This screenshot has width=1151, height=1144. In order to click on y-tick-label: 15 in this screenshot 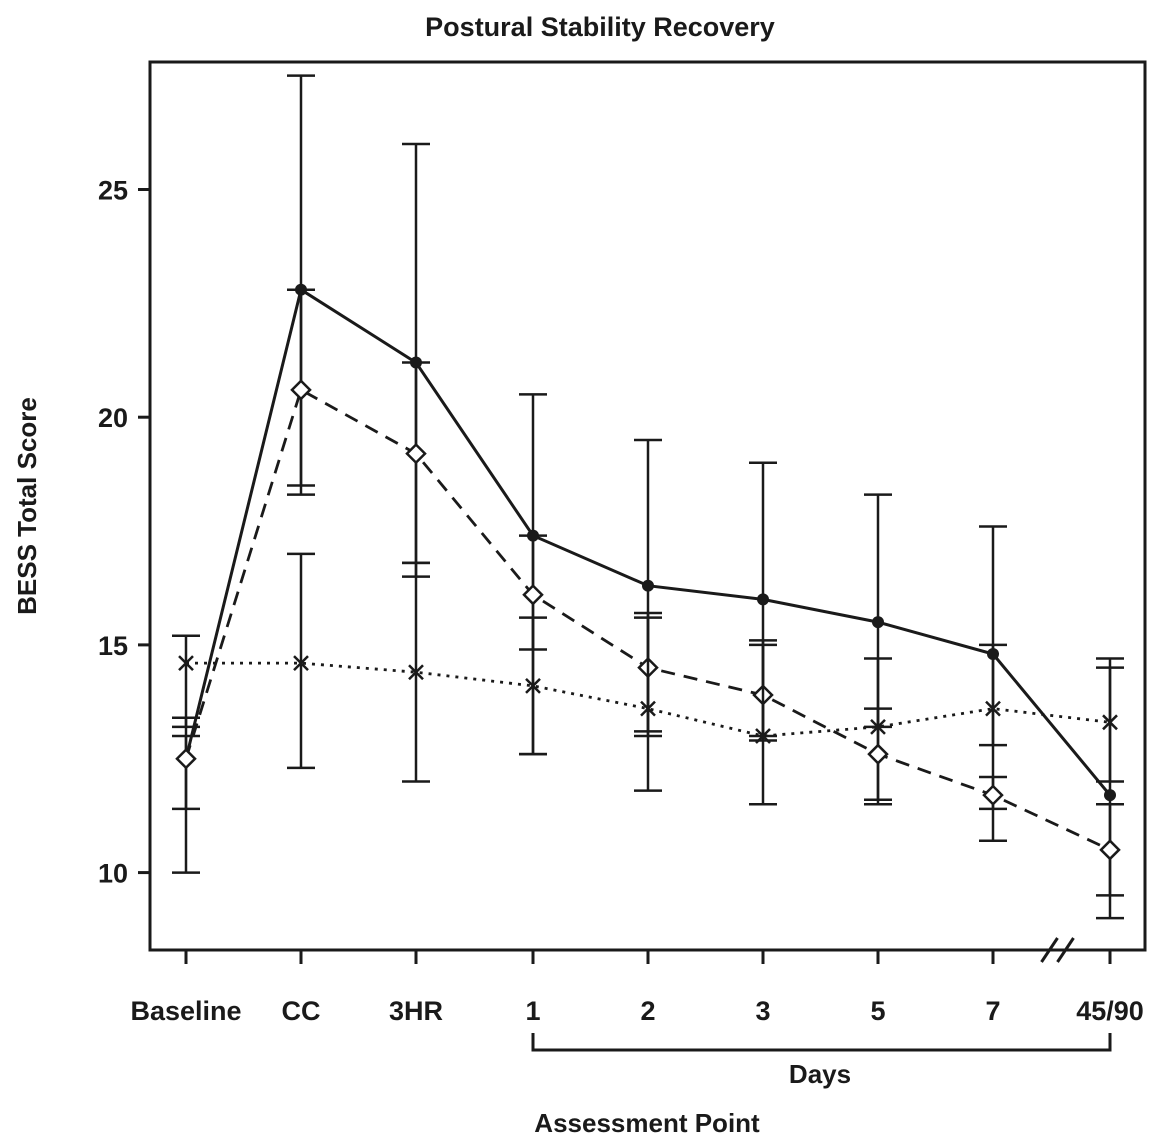, I will do `click(113, 646)`.